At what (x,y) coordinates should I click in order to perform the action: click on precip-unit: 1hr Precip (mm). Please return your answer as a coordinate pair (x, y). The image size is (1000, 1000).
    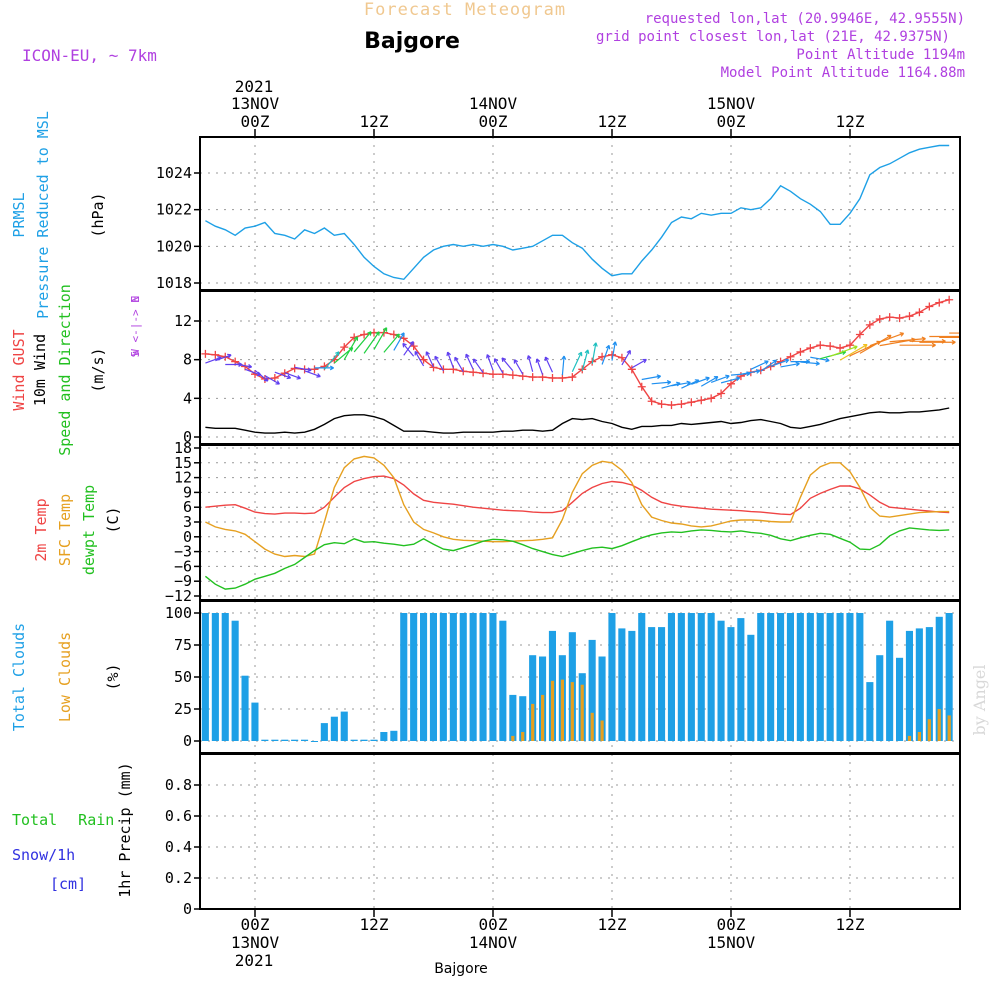
    Looking at the image, I should click on (125, 829).